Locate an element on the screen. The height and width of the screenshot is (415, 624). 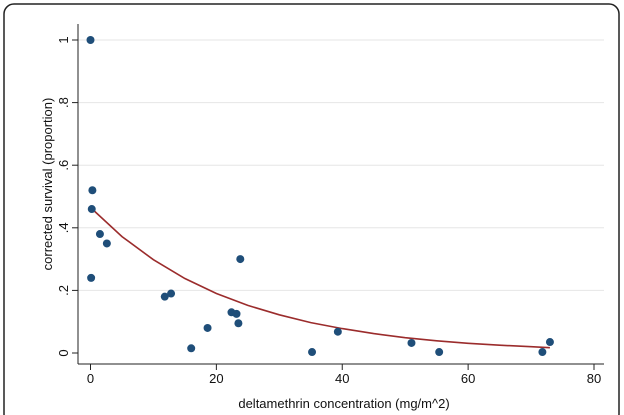
y-tick-label-1: .2 is located at coordinates (63, 290).